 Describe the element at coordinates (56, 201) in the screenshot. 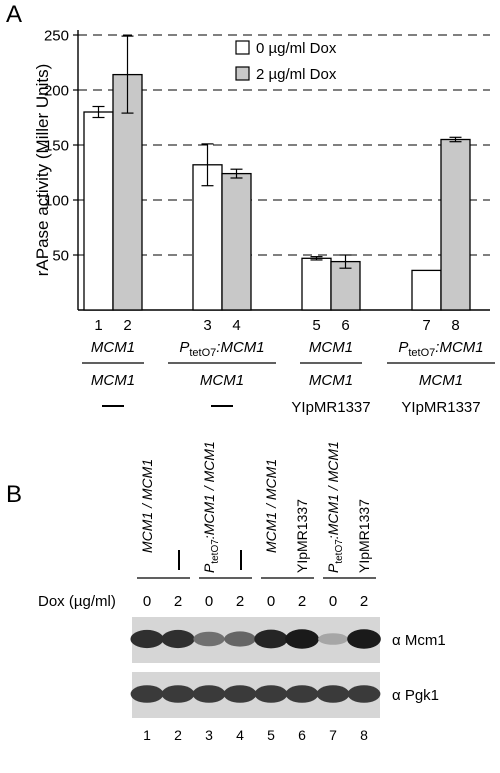

I see `y-tick-label: 100` at that location.